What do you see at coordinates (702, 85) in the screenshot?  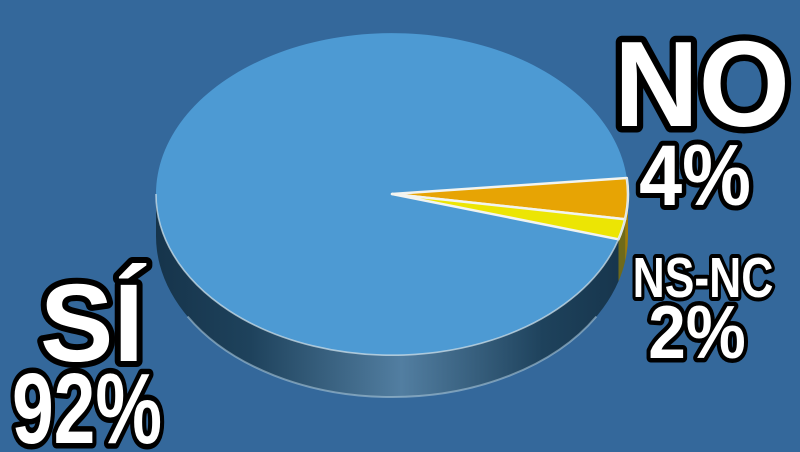 I see `label-no: NO` at bounding box center [702, 85].